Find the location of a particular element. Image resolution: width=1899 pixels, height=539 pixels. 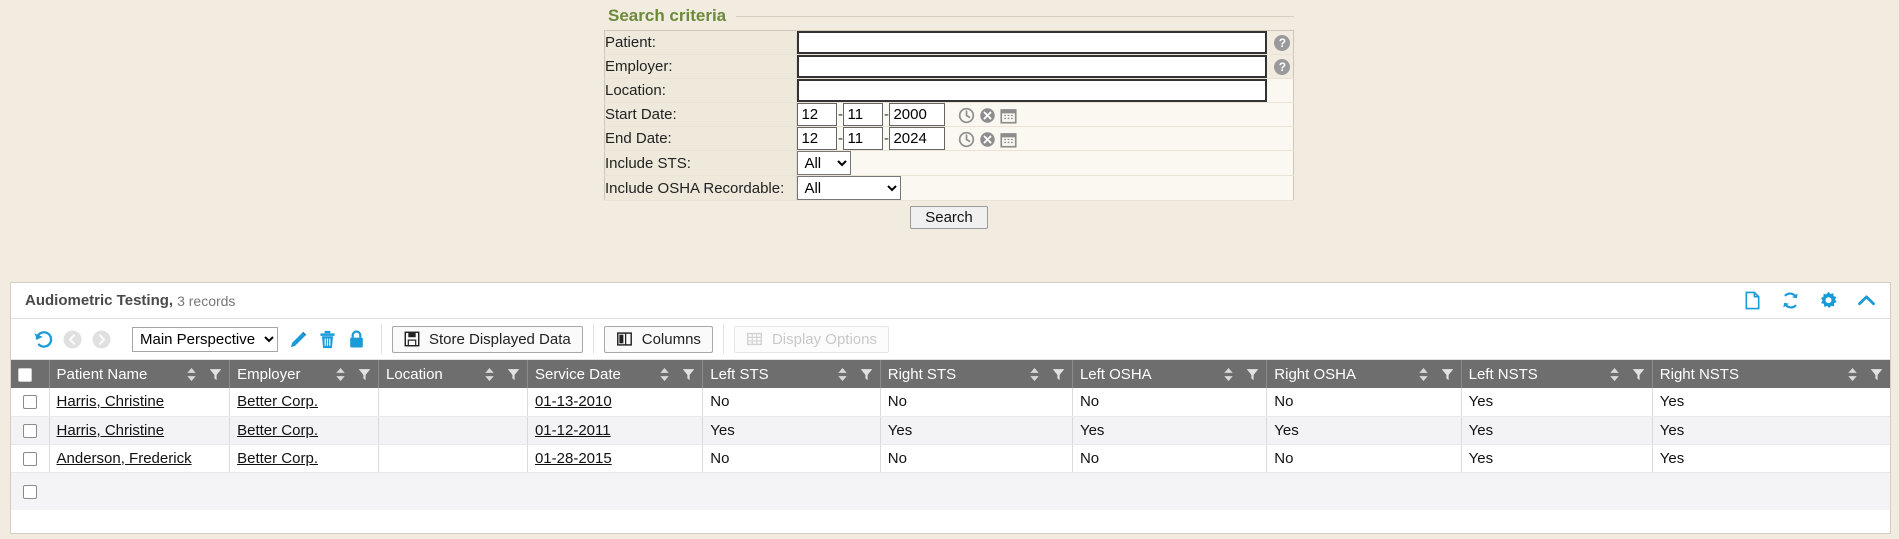

patient-name-link: Anderson, Frederick is located at coordinates (124, 458).